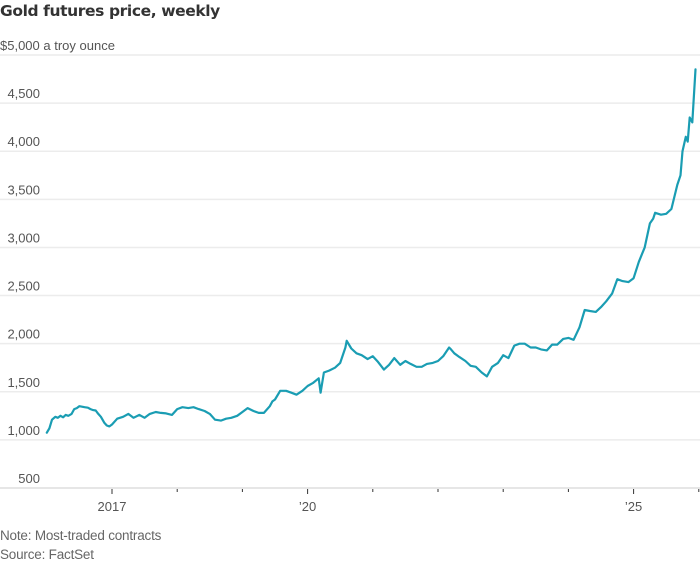 The height and width of the screenshot is (565, 700). I want to click on y-tick-label: 3,500, so click(23, 189).